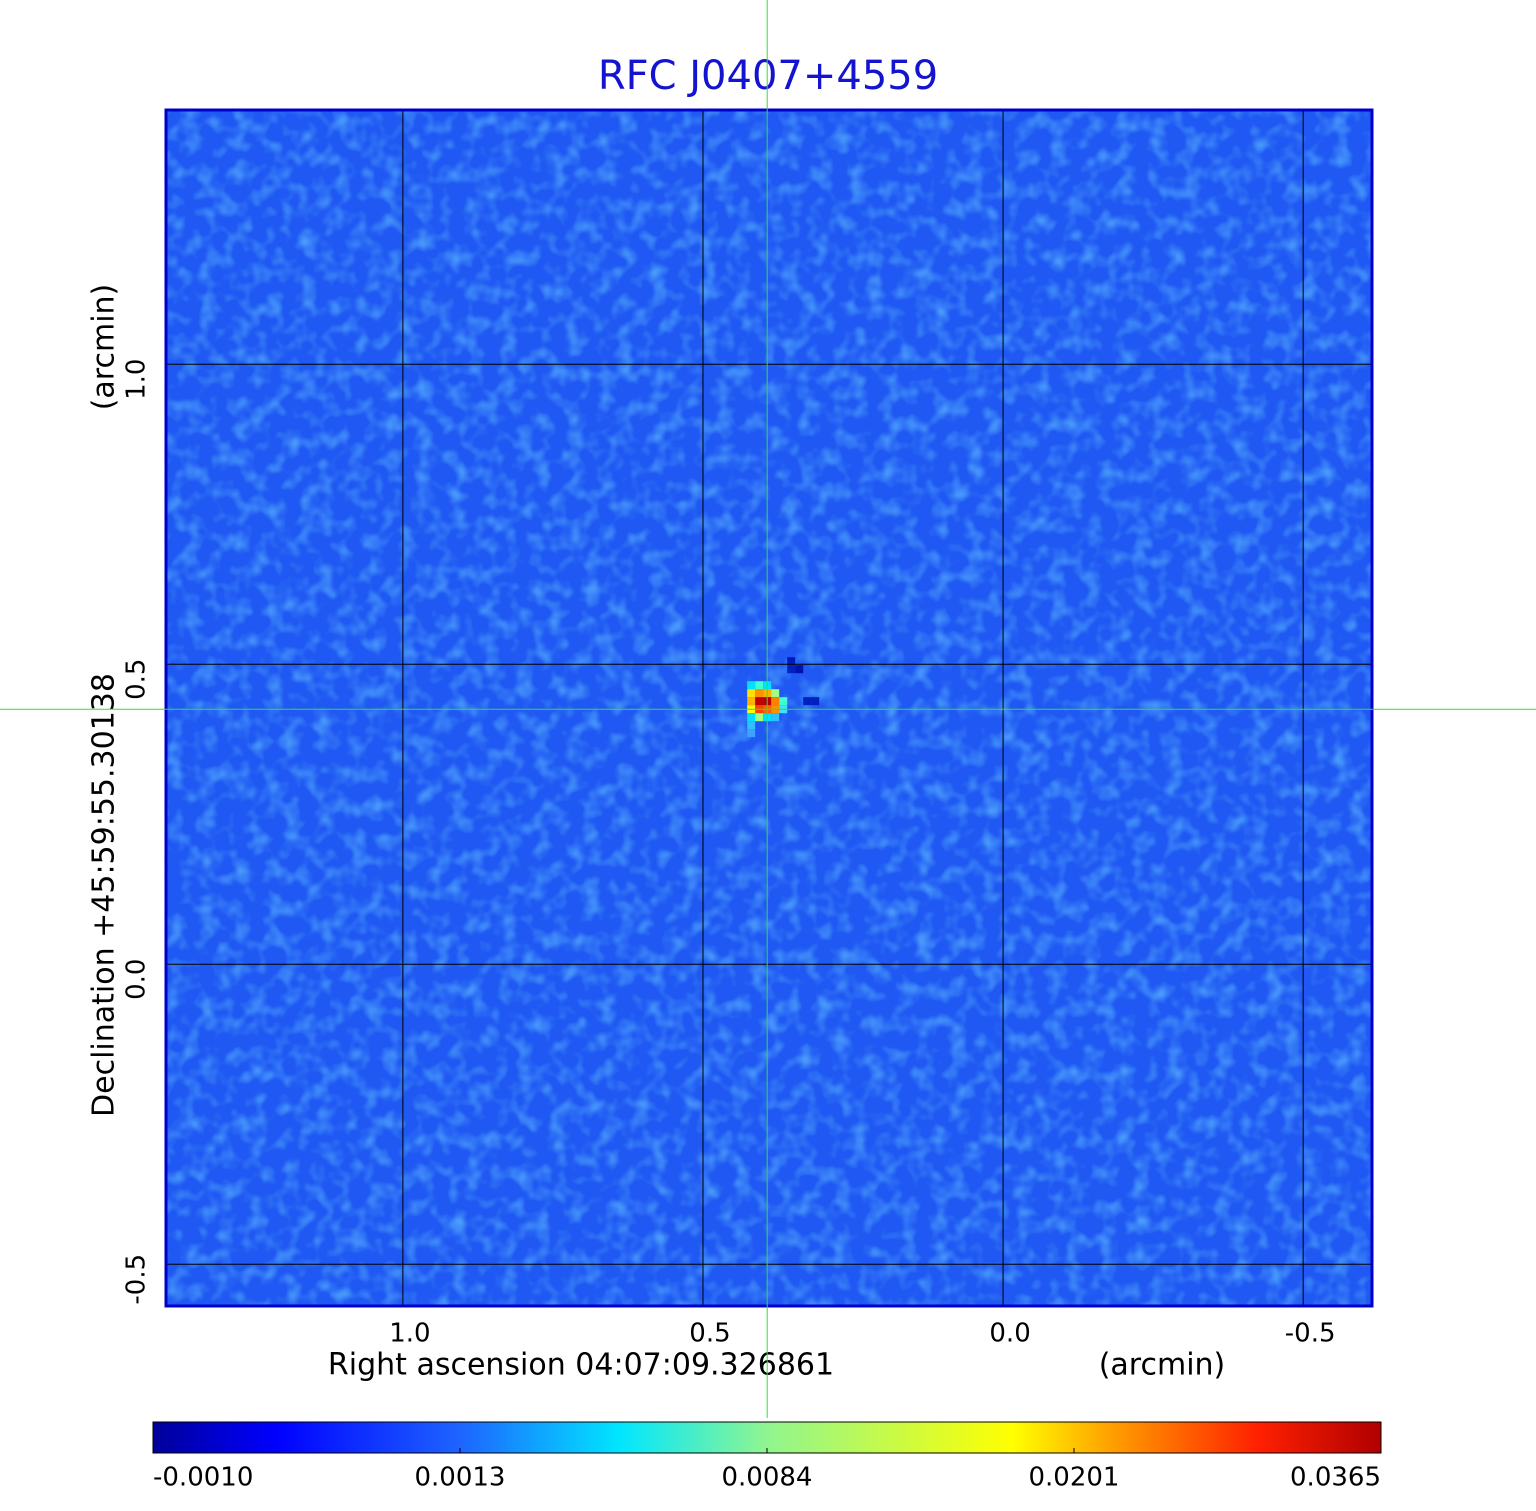  I want to click on y-tick-label: 0.5, so click(137, 679).